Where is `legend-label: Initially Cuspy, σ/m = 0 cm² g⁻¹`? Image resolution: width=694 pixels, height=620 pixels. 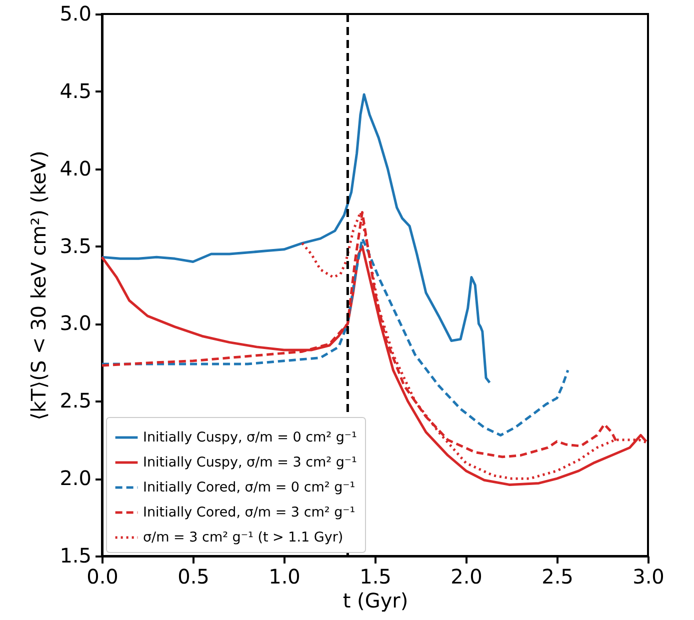
legend-label: Initially Cuspy, σ/m = 0 cm² g⁻¹ is located at coordinates (250, 438).